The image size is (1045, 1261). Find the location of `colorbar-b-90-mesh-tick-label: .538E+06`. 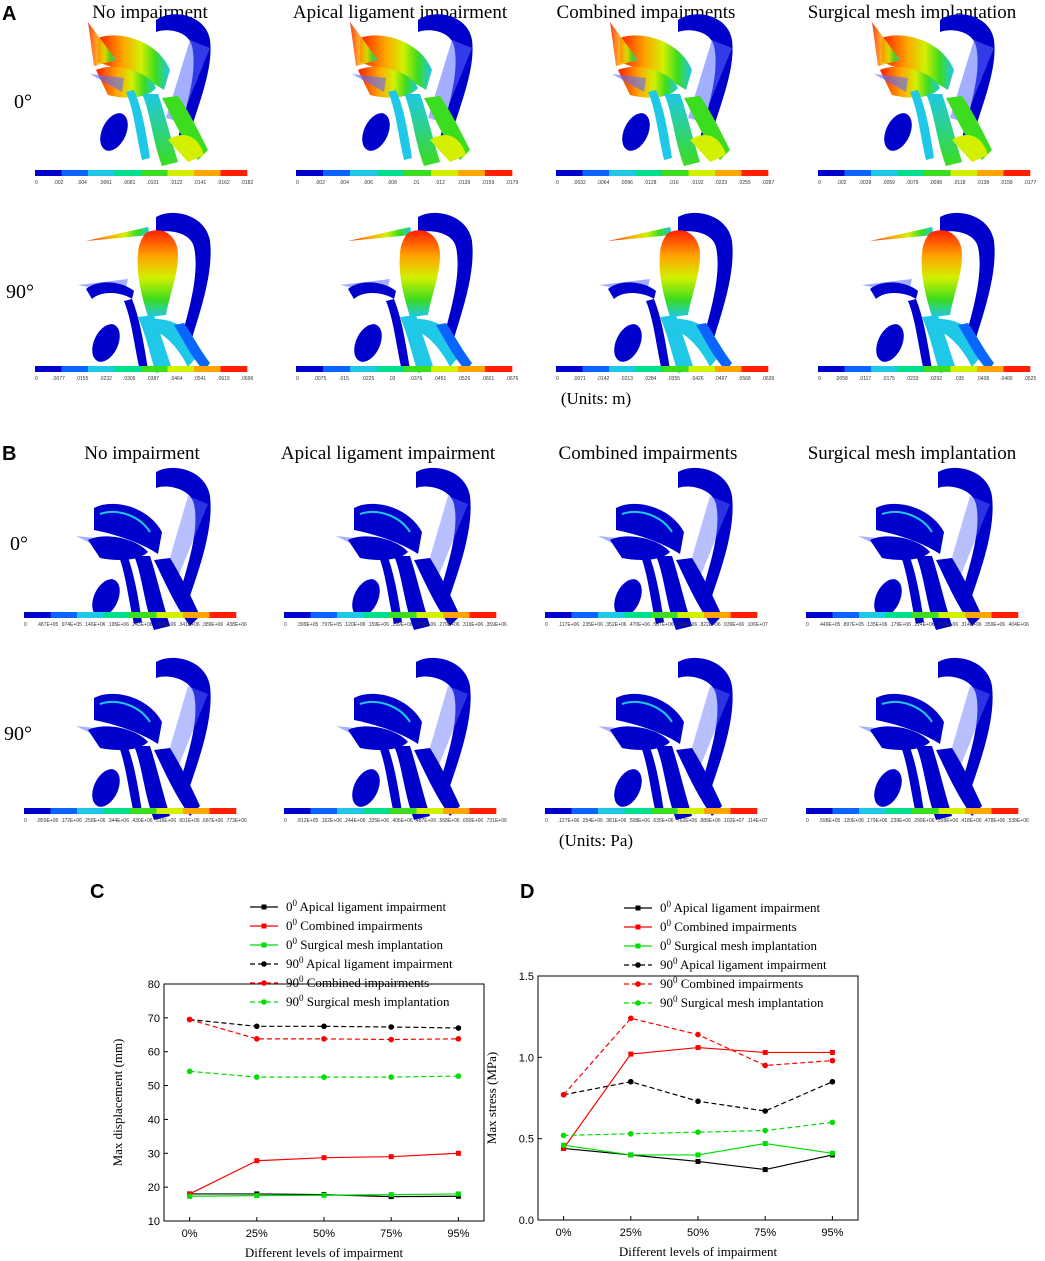

colorbar-b-90-mesh-tick-label: .538E+06 is located at coordinates (1018, 821).